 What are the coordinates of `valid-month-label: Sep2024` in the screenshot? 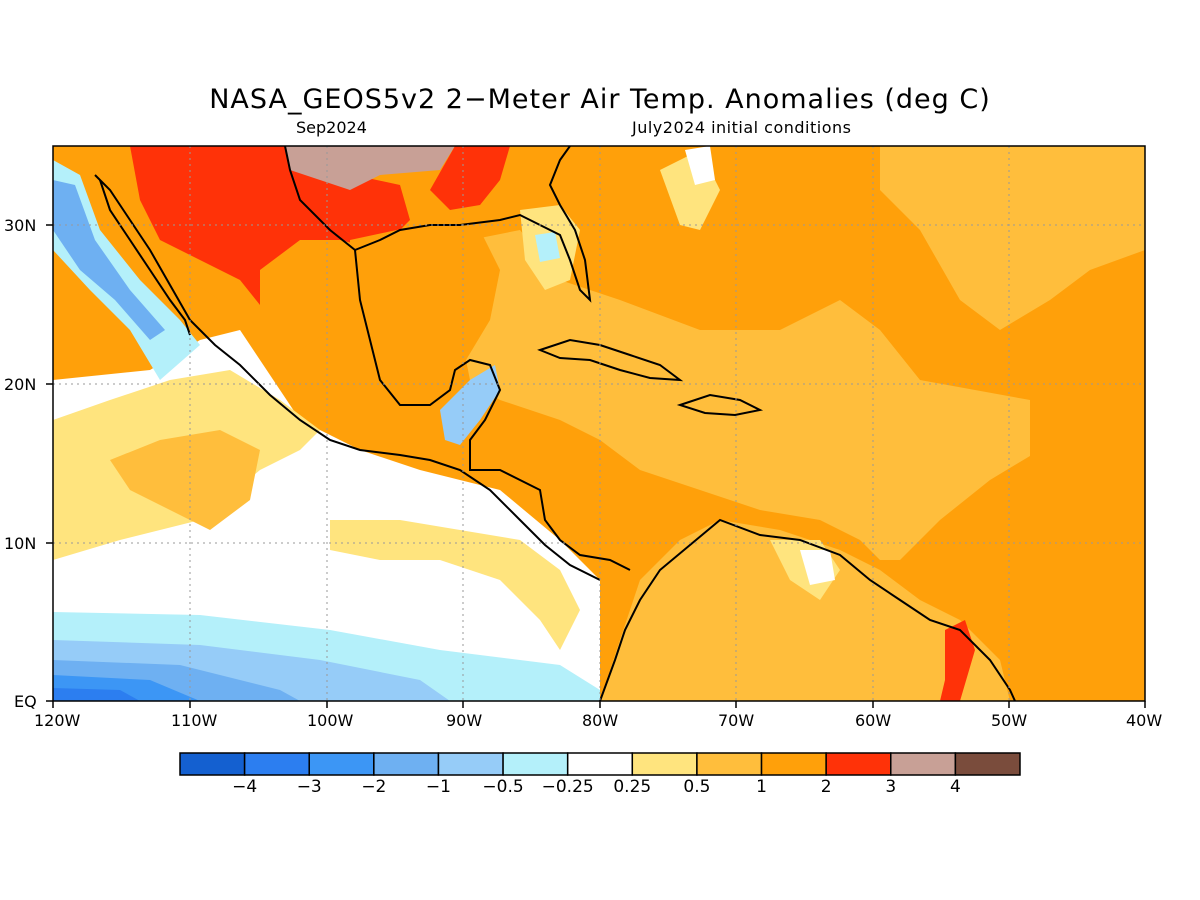 It's located at (331, 127).